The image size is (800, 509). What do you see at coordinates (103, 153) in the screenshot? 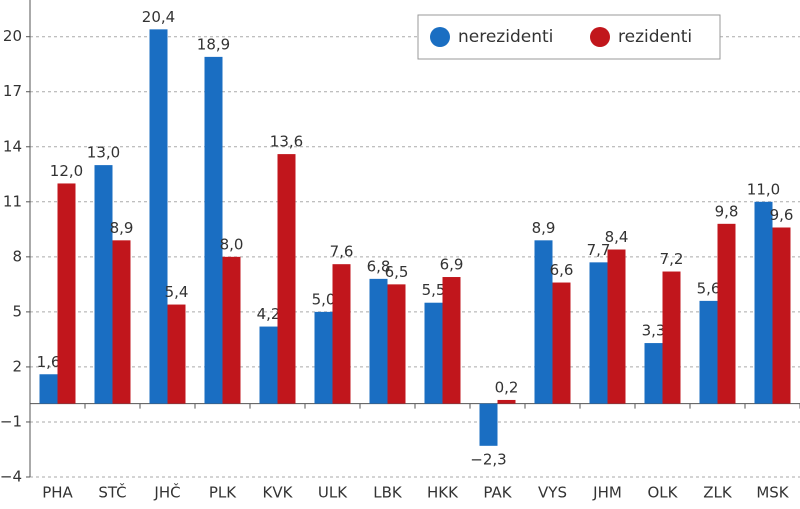
I see `data-label: 13,0` at bounding box center [103, 153].